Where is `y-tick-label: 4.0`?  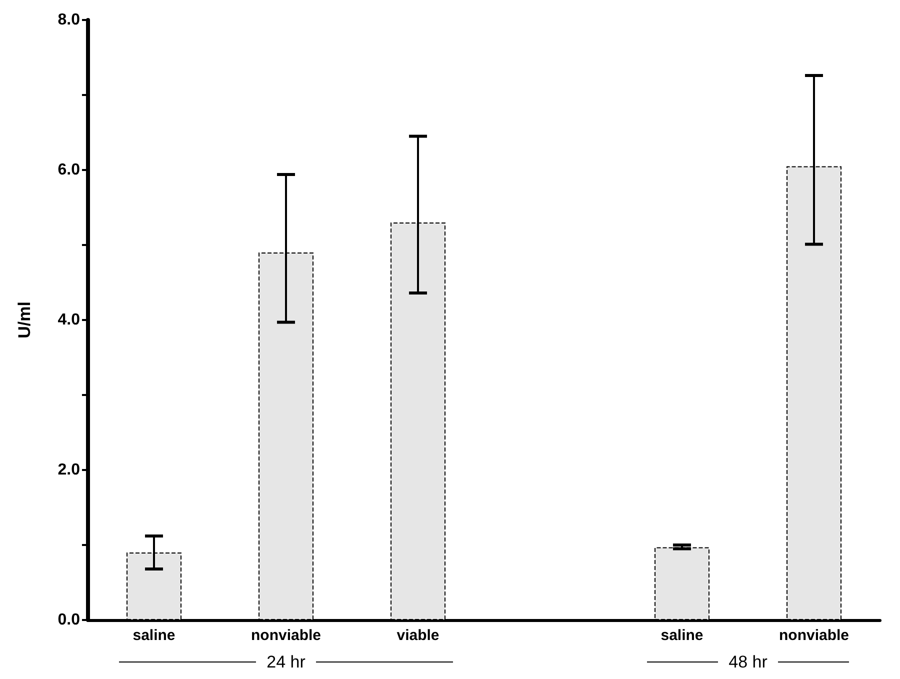
y-tick-label: 4.0 is located at coordinates (69, 320).